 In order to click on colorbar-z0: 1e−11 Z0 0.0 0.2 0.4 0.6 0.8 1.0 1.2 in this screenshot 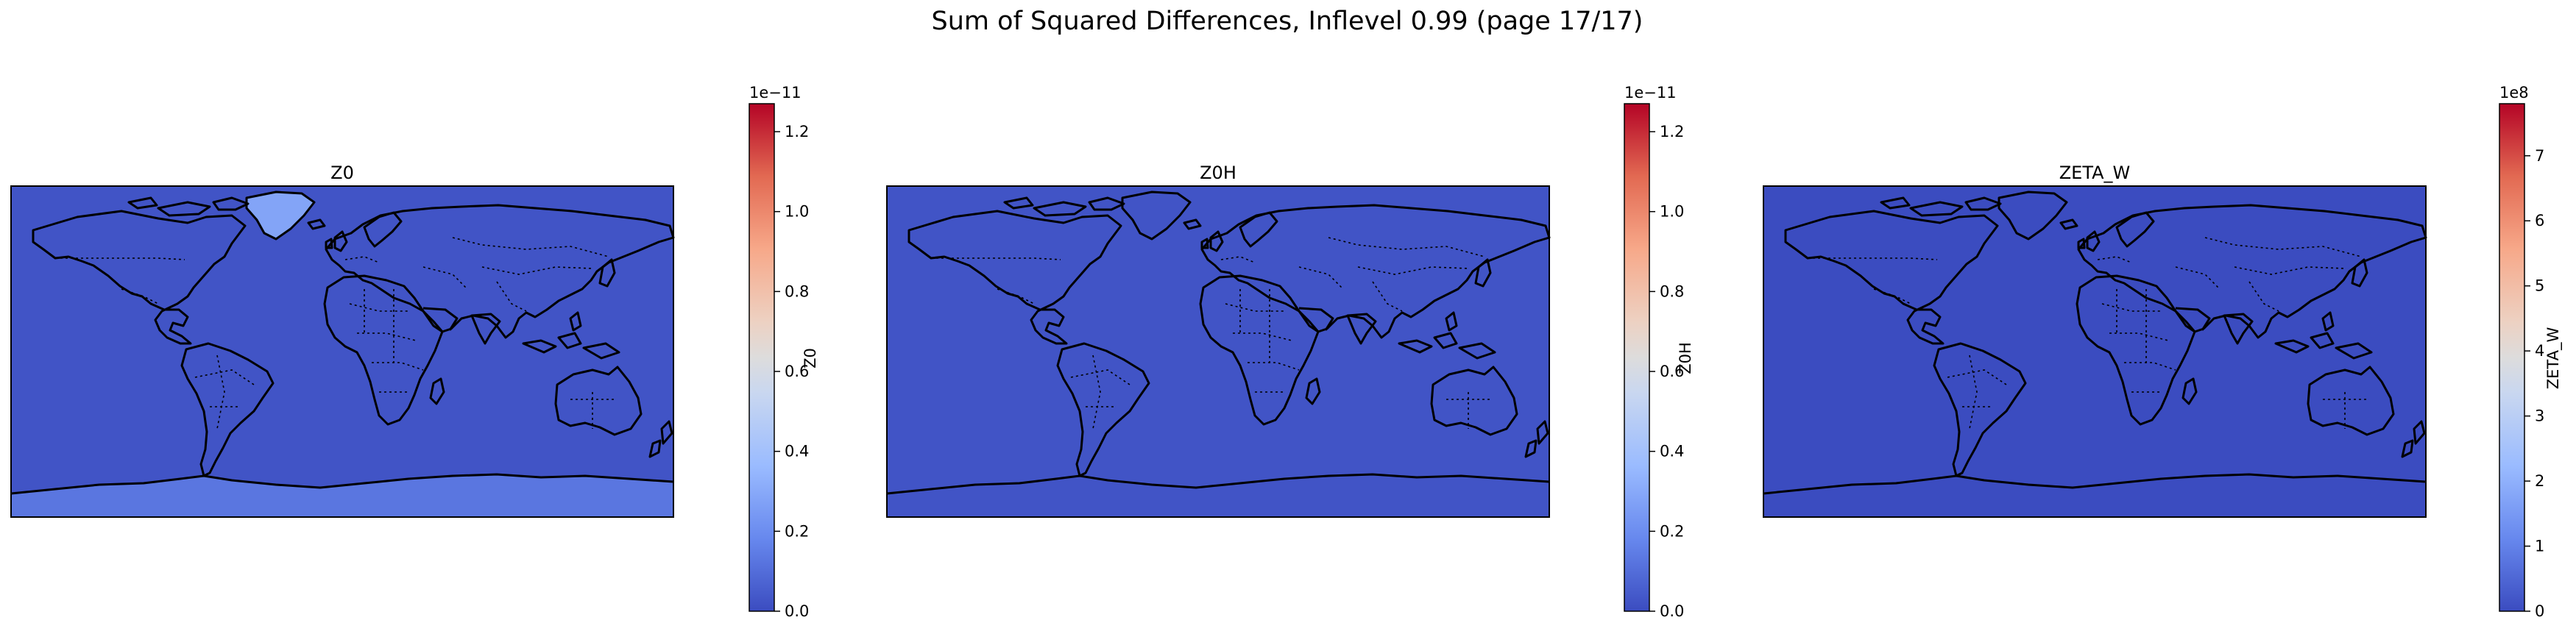, I will do `click(784, 352)`.